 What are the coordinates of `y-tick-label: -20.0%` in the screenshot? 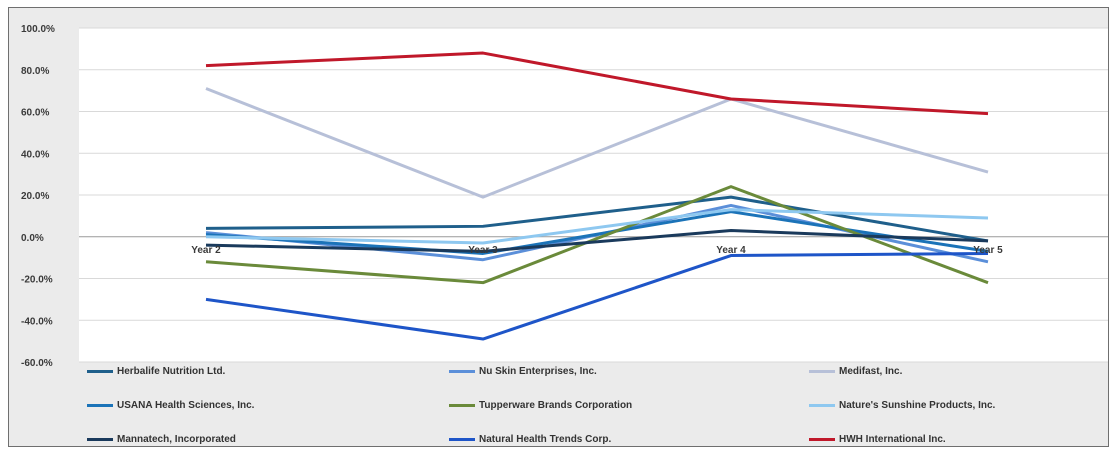 It's located at (37, 280).